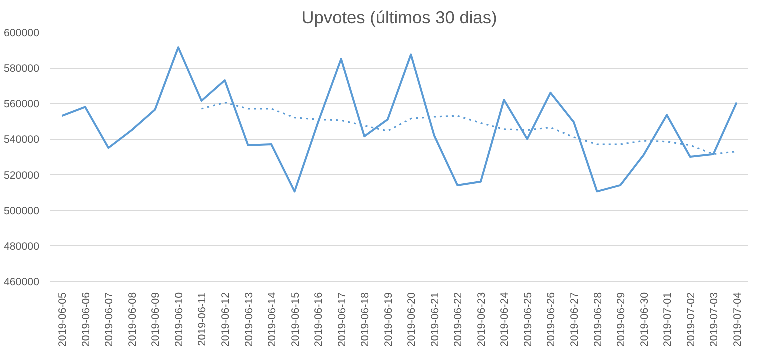  Describe the element at coordinates (482, 320) in the screenshot. I see `x-tick-label: 2019-06-23` at that location.